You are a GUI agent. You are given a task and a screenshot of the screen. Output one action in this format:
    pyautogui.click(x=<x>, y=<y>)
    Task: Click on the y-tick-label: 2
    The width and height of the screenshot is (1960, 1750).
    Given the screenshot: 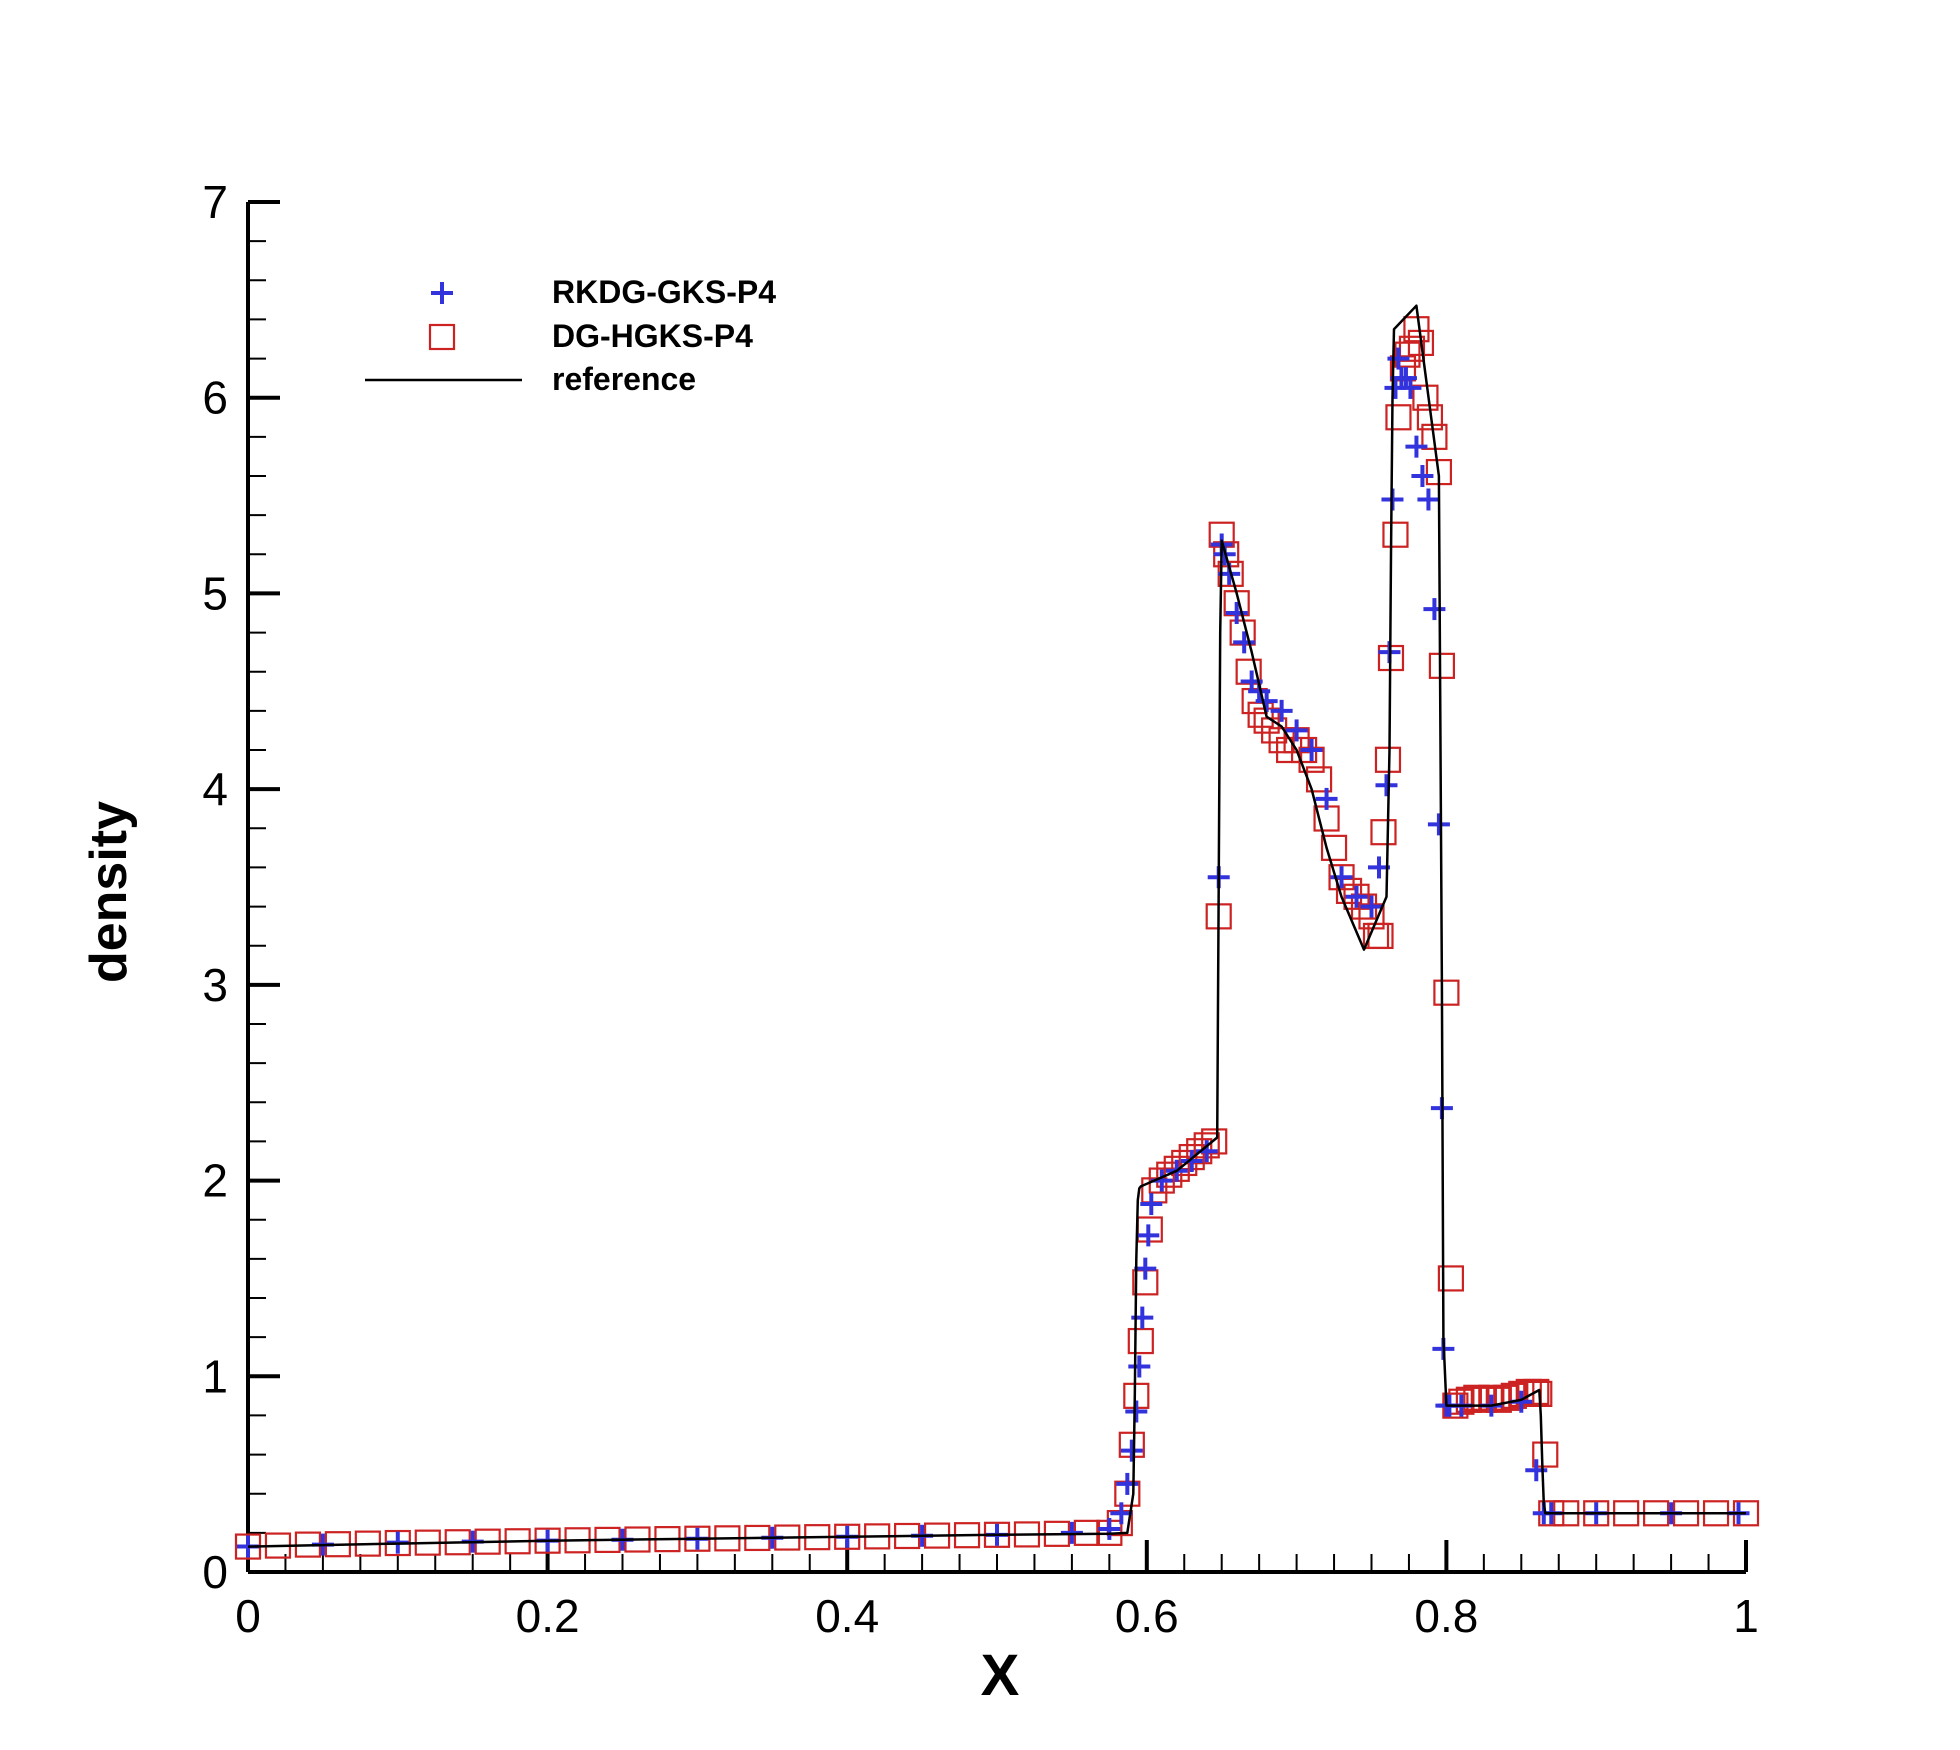 What is the action you would take?
    pyautogui.click(x=215, y=1181)
    